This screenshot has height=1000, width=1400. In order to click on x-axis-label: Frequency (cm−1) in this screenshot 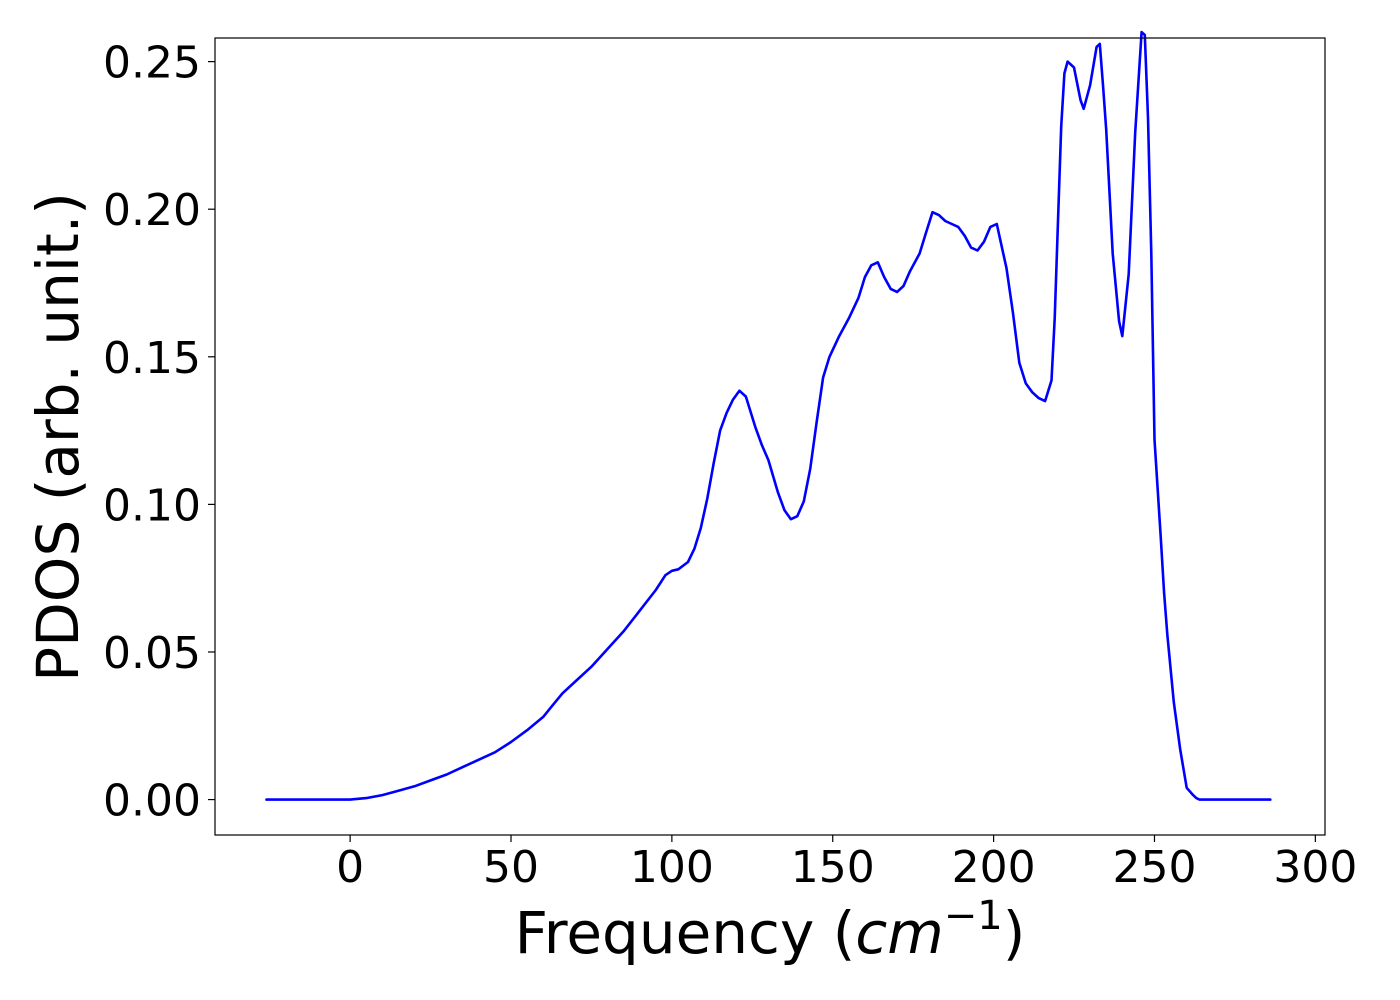, I will do `click(770, 930)`.